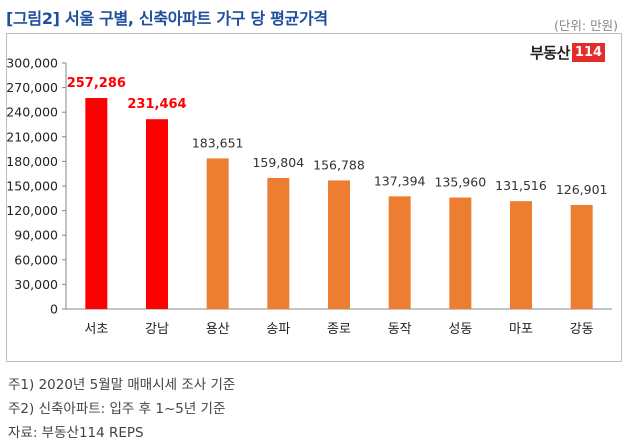 Image resolution: width=630 pixels, height=442 pixels. Describe the element at coordinates (156, 104) in the screenshot. I see `data-label: 231,464` at that location.